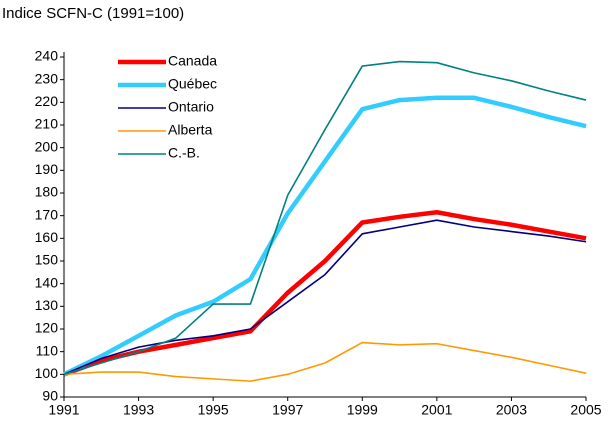 The image size is (616, 425). Describe the element at coordinates (436, 410) in the screenshot. I see `x-tick-label: 2001` at that location.